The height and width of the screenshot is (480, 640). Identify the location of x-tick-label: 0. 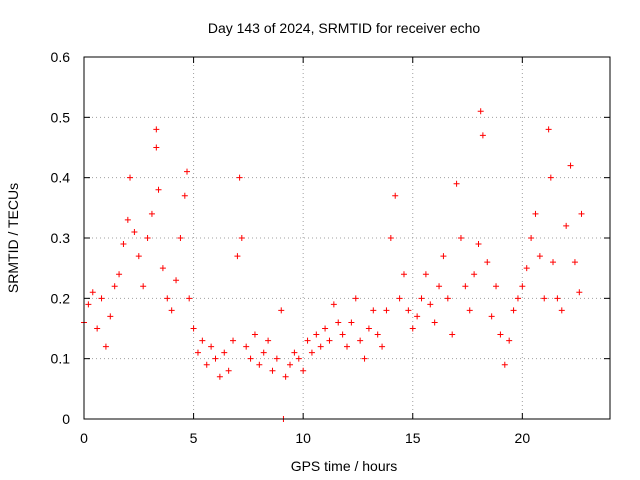
(84, 438).